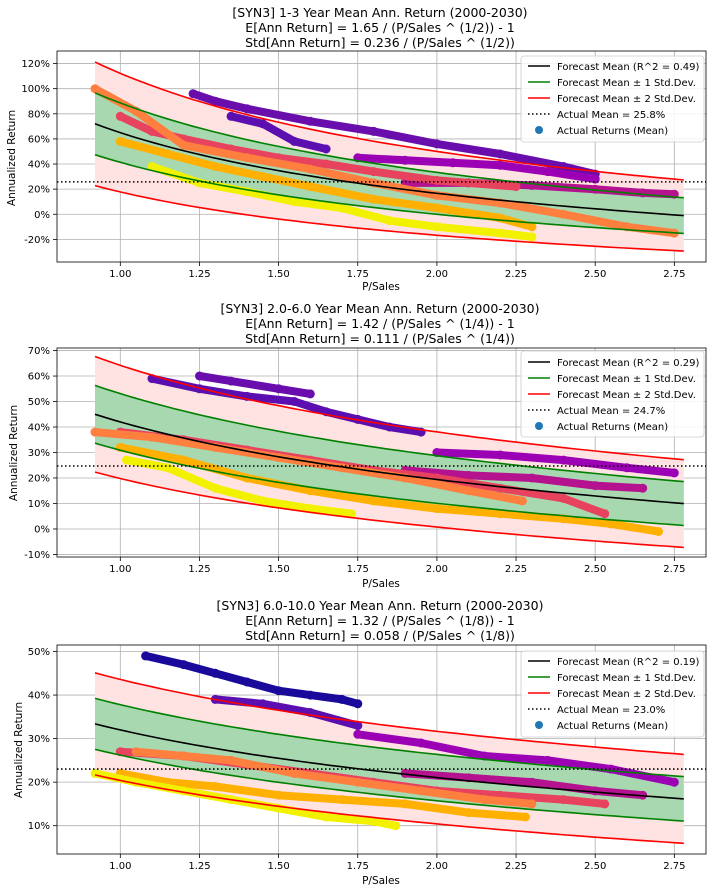 The height and width of the screenshot is (892, 712). I want to click on x-tick-label: 1.00, so click(120, 274).